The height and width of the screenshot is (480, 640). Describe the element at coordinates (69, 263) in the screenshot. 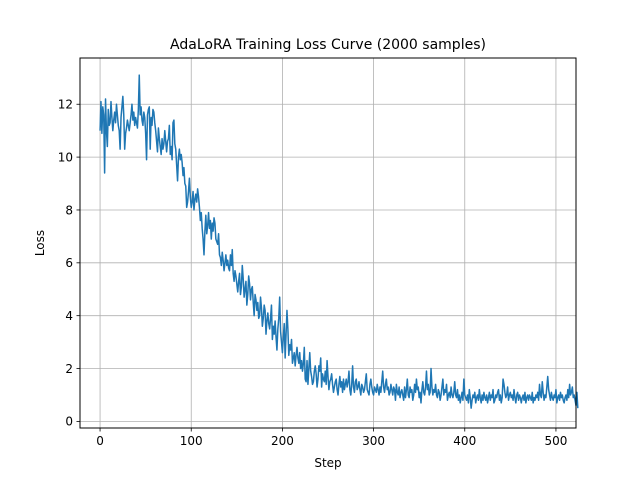

I see `y-tick-label: 6` at that location.